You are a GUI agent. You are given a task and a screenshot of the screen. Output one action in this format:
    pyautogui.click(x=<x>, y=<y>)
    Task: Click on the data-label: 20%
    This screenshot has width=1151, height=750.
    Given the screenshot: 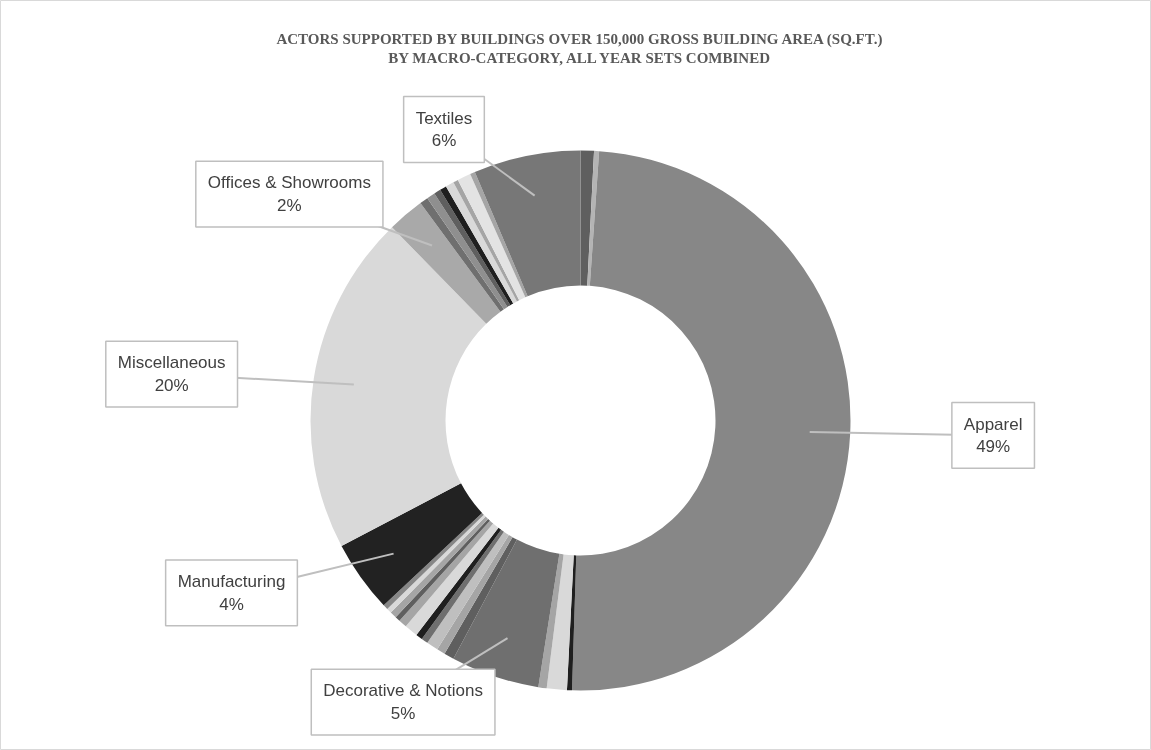 What is the action you would take?
    pyautogui.click(x=171, y=385)
    